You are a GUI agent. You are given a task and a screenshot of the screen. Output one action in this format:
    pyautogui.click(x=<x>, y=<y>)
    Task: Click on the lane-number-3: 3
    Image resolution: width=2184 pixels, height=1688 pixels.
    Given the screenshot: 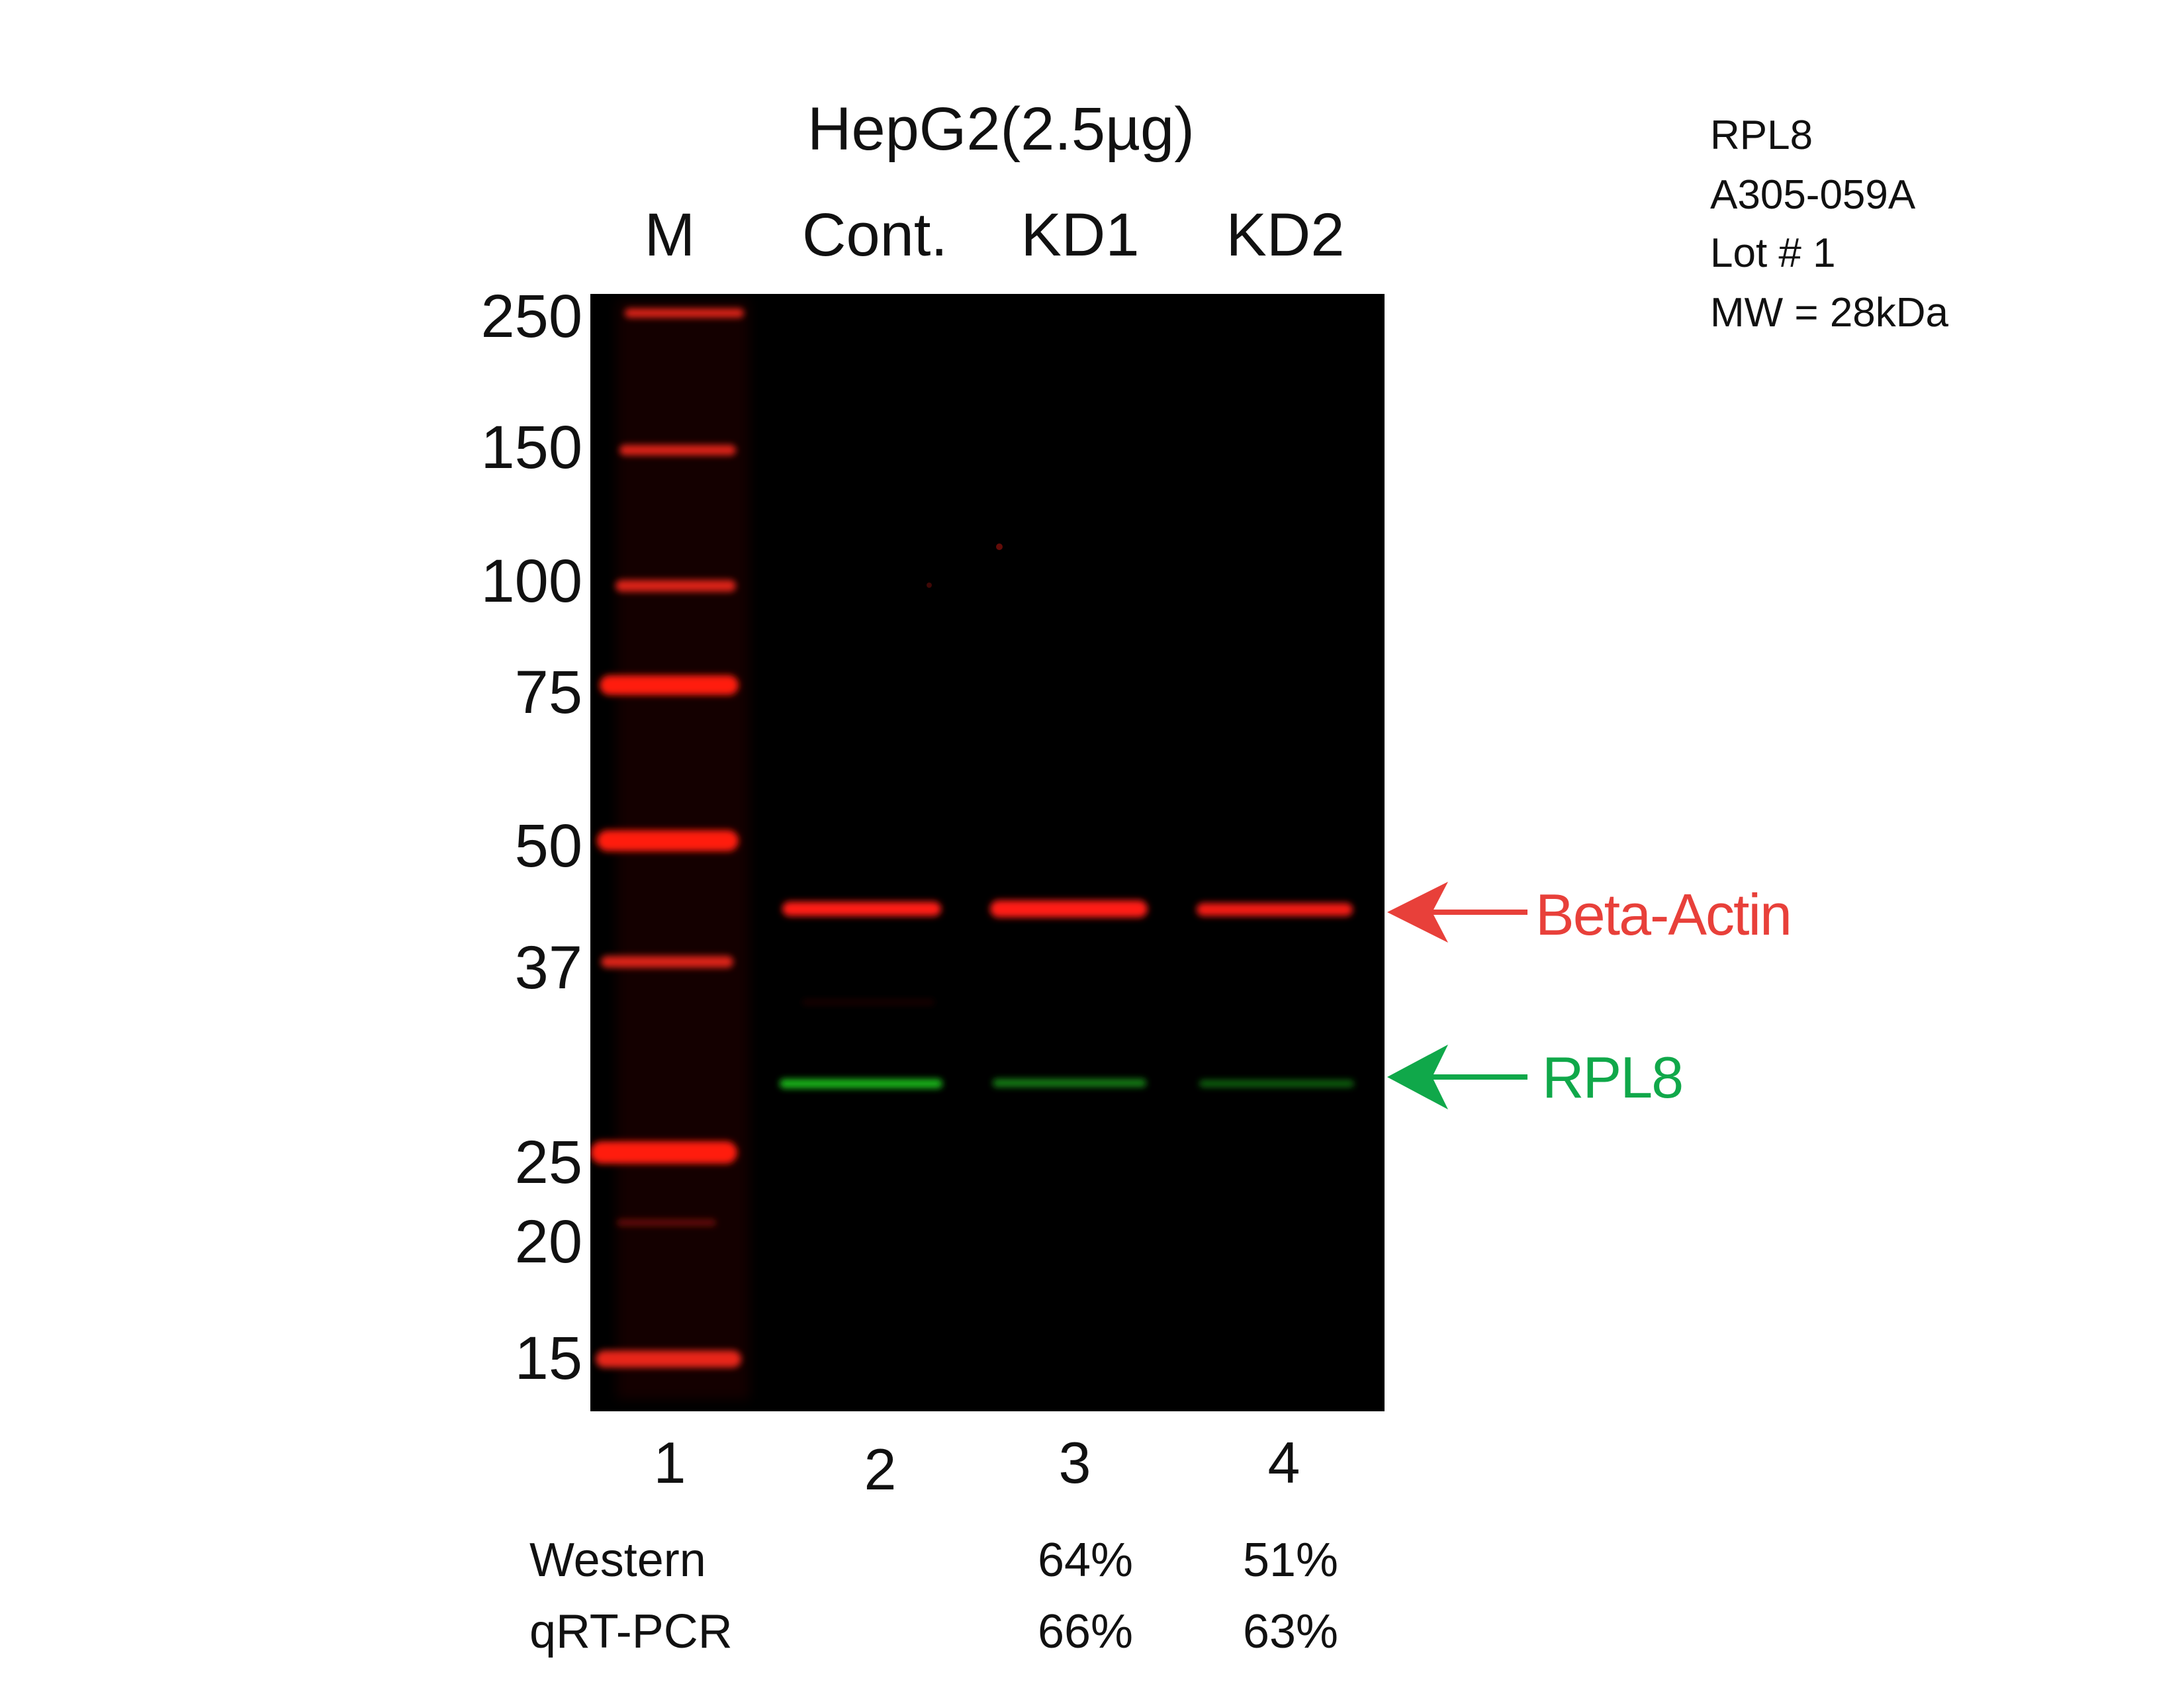 What is the action you would take?
    pyautogui.click(x=1075, y=1462)
    